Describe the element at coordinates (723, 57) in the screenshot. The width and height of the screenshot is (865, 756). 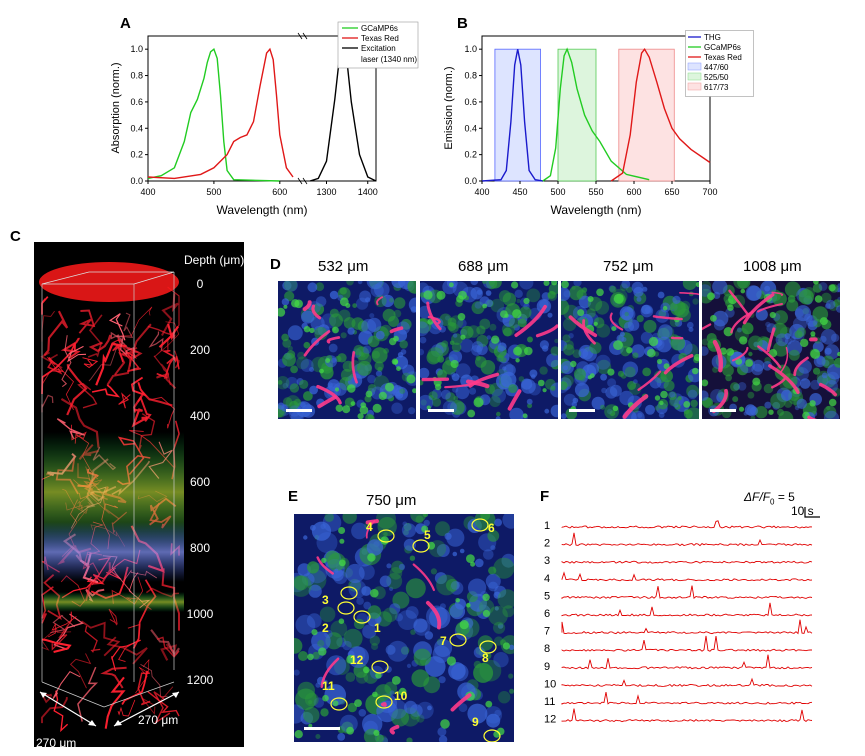
I see `legend-b-texas-red: Texas Red` at that location.